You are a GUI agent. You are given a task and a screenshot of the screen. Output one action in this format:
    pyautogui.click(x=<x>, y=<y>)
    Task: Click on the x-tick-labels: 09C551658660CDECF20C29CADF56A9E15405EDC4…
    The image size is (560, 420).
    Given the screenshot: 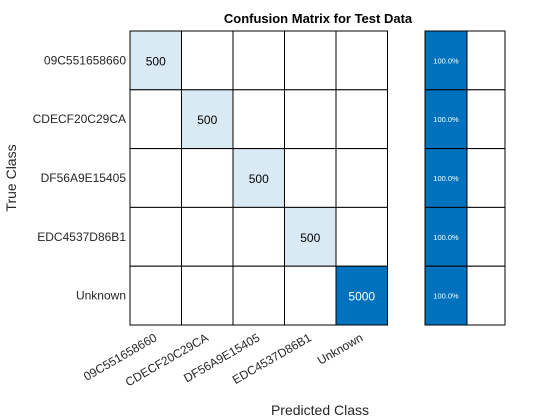 What is the action you would take?
    pyautogui.click(x=223, y=359)
    